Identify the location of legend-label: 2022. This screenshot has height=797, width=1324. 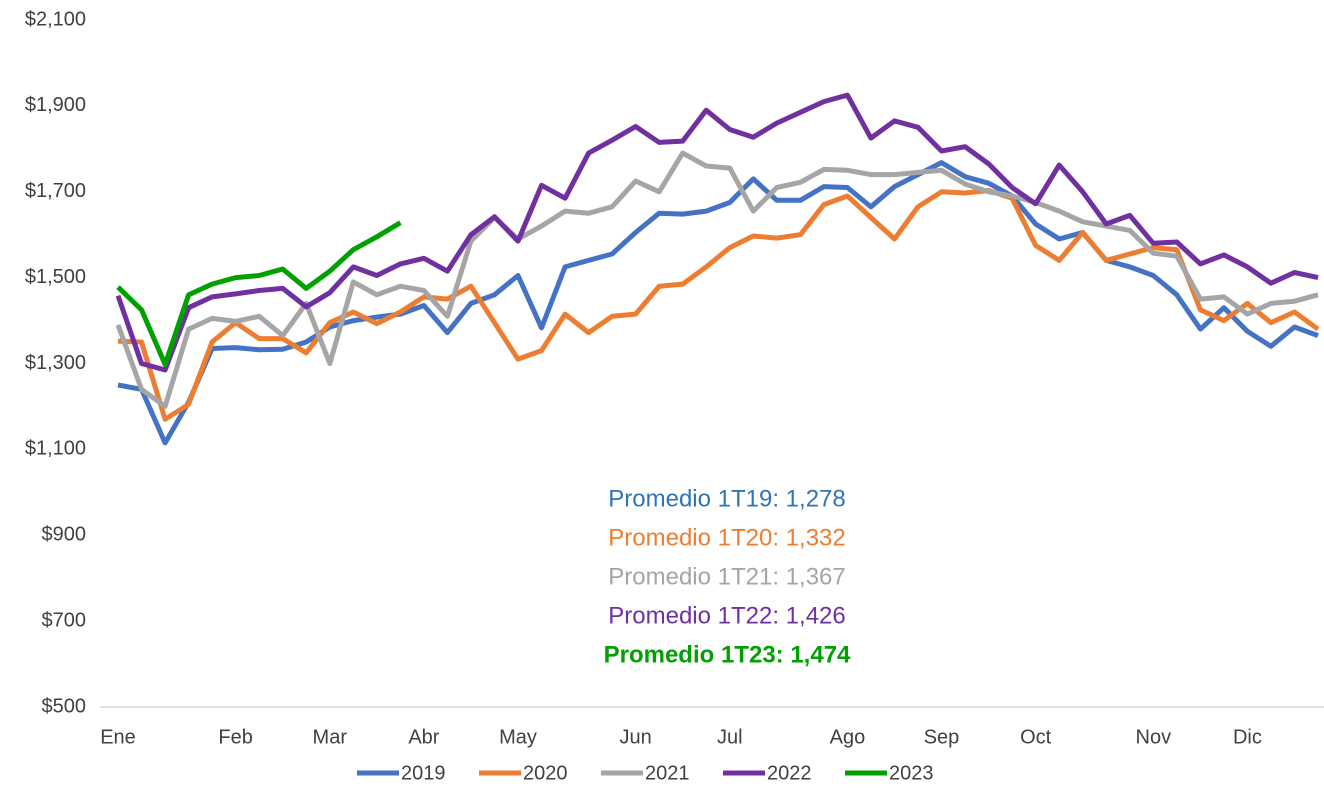
(789, 773).